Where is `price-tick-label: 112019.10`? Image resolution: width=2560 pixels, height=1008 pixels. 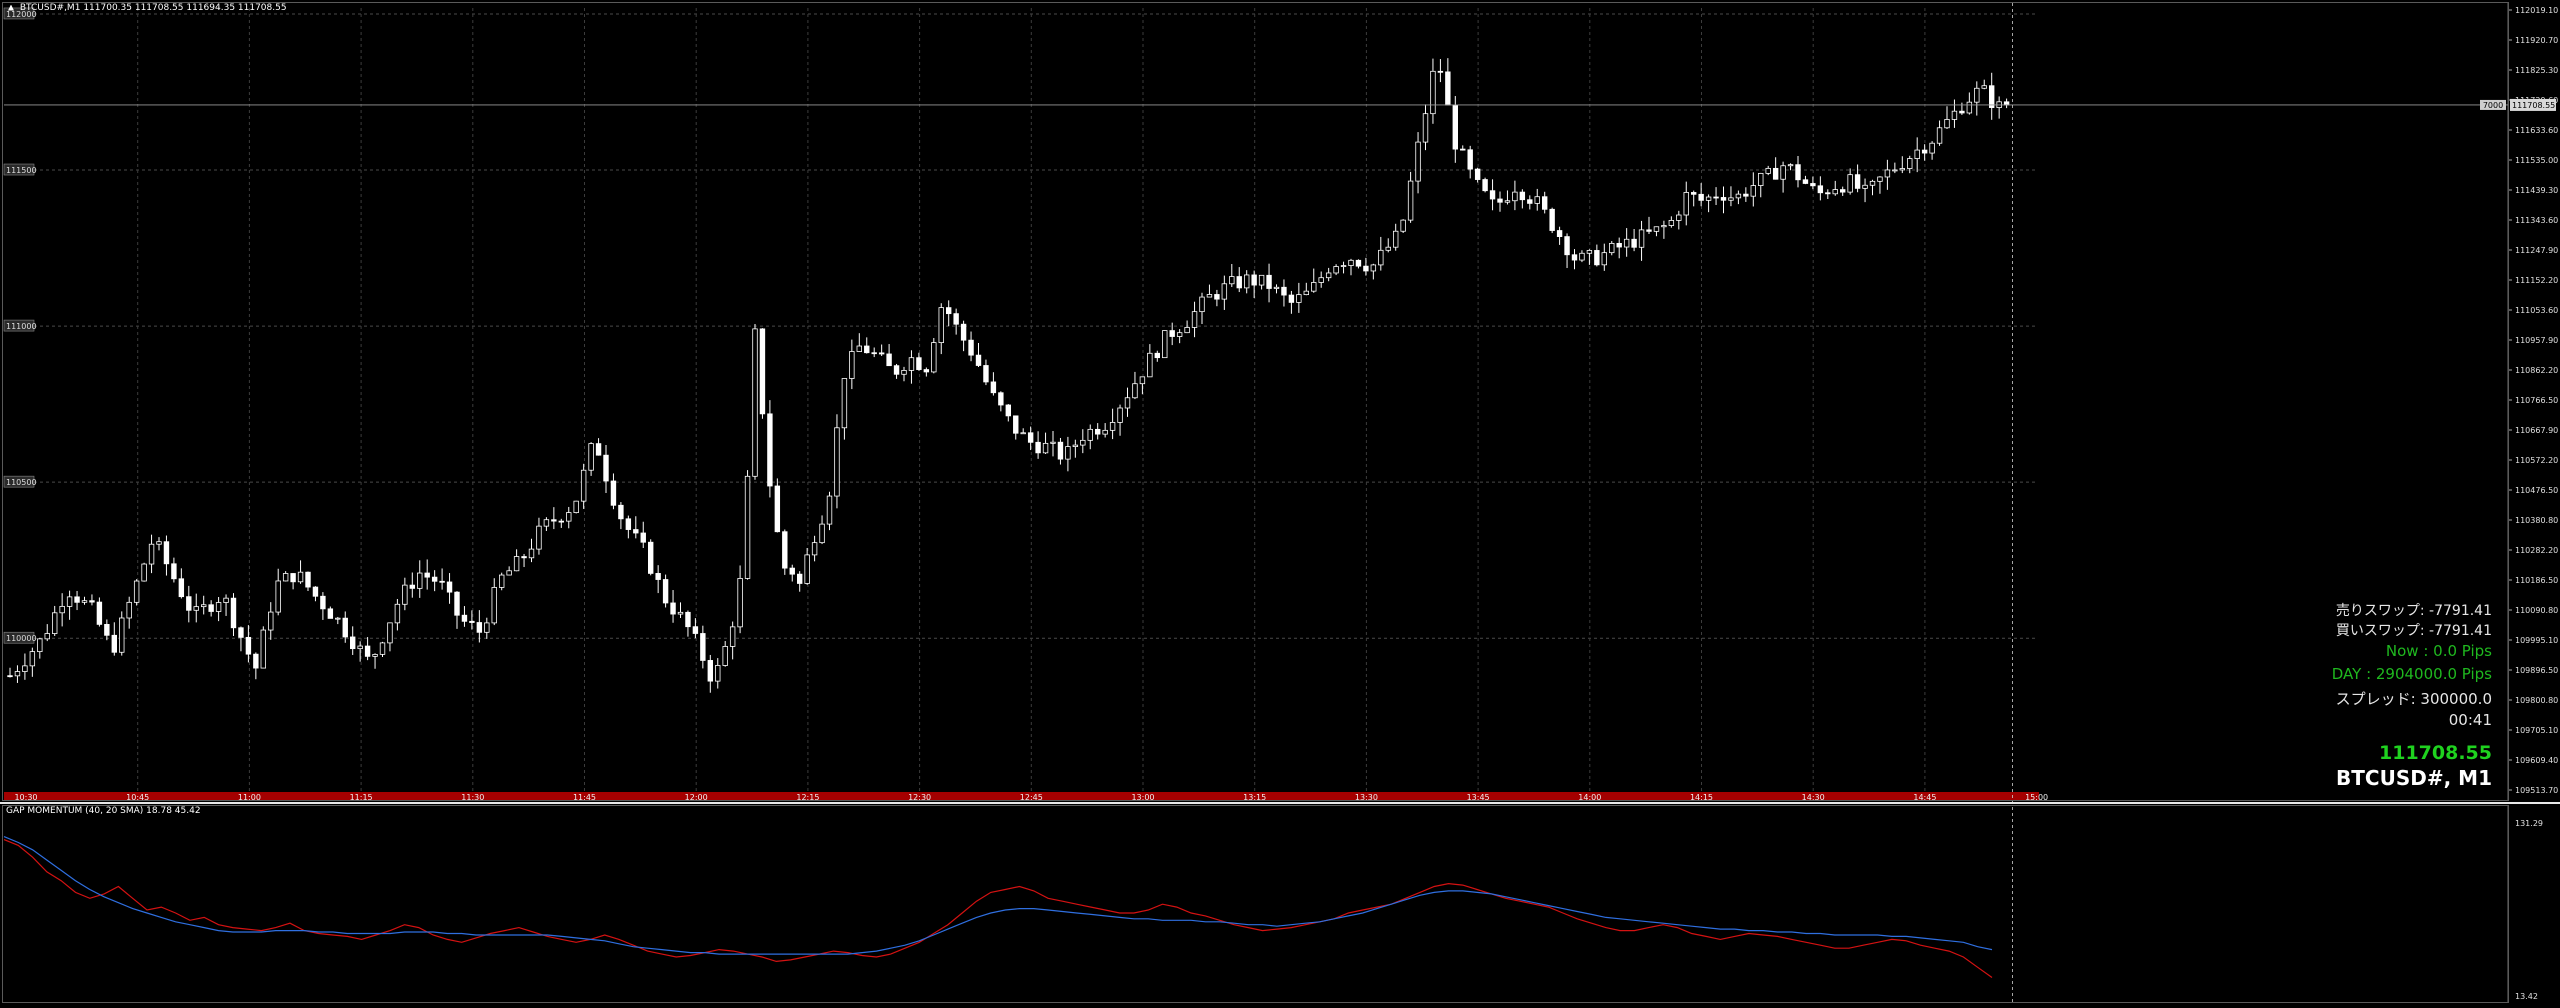 price-tick-label: 112019.10 is located at coordinates (2536, 10).